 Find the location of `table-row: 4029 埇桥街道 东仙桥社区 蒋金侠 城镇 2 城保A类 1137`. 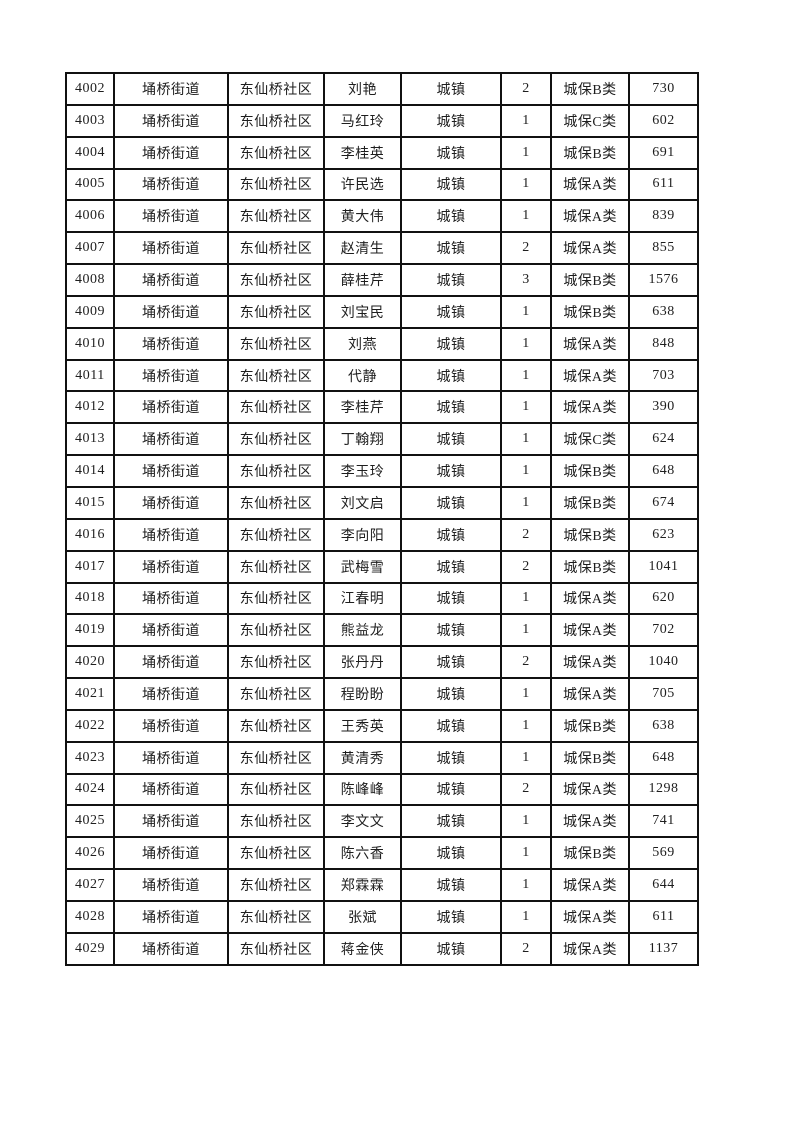

table-row: 4029 埇桥街道 东仙桥社区 蒋金侠 城镇 2 城保A类 1137 is located at coordinates (382, 948).